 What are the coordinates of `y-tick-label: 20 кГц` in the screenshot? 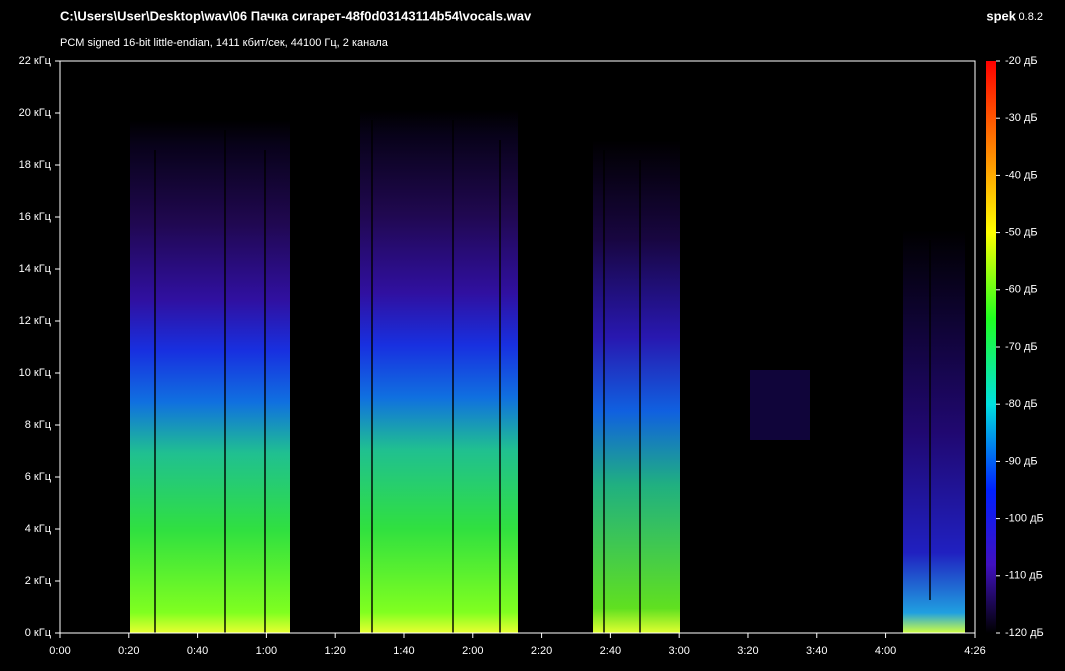 It's located at (35, 113).